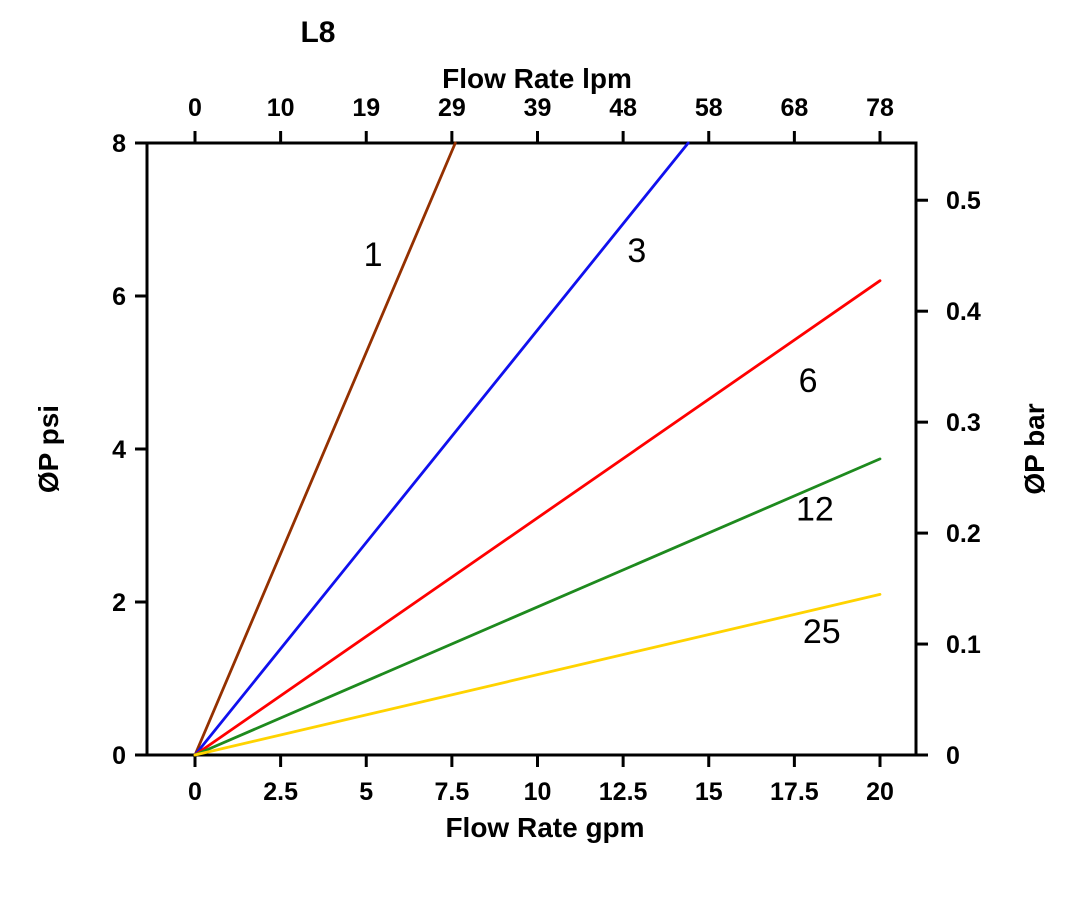 The width and height of the screenshot is (1086, 908). Describe the element at coordinates (195, 108) in the screenshot. I see `top-axis-tick-label: 0` at that location.